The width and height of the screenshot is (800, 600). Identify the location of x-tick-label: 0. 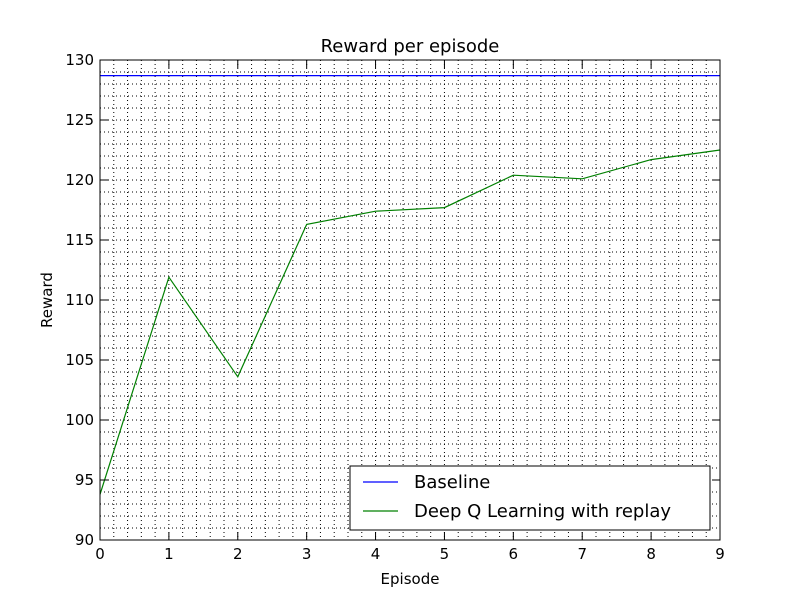
(100, 554).